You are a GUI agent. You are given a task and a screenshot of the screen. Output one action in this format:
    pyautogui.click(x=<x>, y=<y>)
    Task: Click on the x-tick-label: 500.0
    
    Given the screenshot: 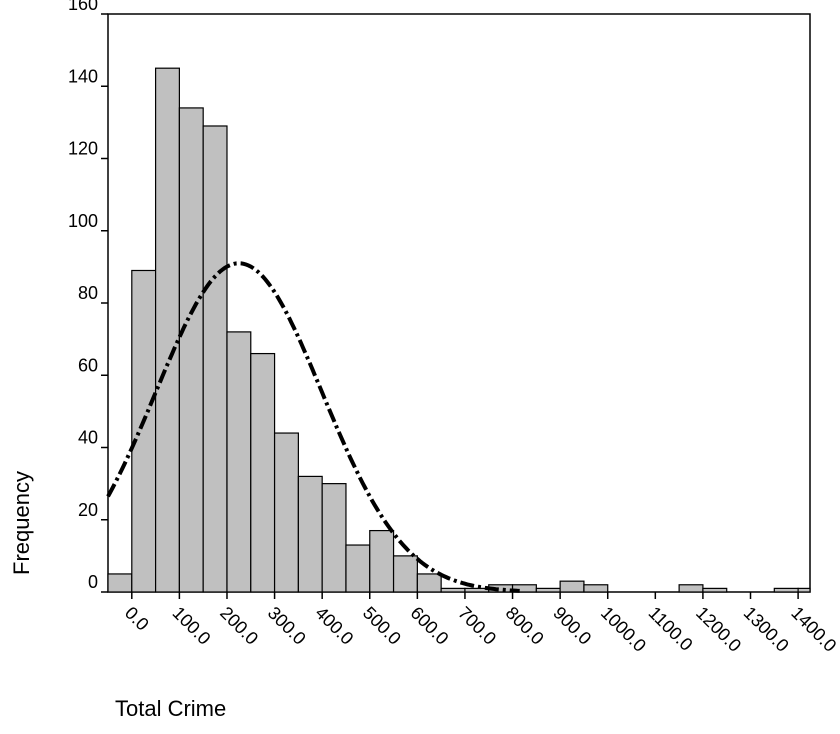 What is the action you would take?
    pyautogui.click(x=382, y=626)
    